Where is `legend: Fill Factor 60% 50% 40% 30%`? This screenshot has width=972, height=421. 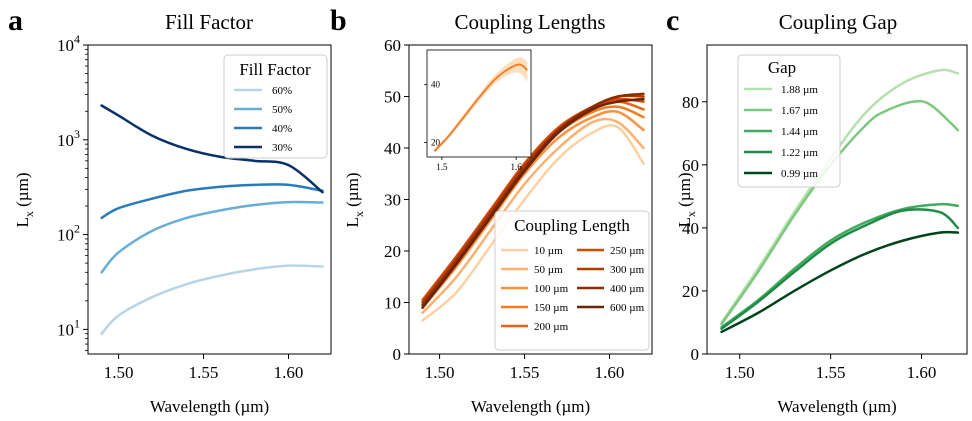 legend: Fill Factor 60% 50% 40% 30% is located at coordinates (275, 106).